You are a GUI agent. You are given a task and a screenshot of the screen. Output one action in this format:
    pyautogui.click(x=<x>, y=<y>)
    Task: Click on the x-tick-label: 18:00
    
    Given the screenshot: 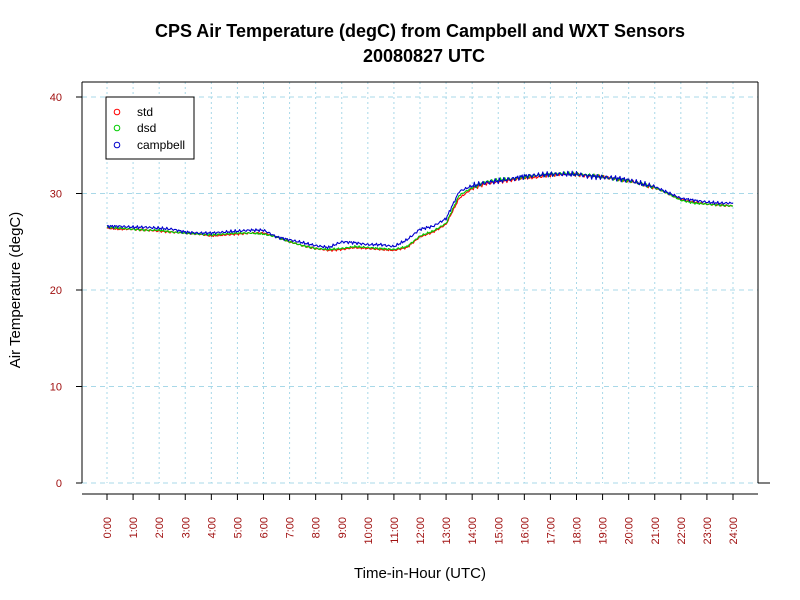 What is the action you would take?
    pyautogui.click(x=578, y=531)
    